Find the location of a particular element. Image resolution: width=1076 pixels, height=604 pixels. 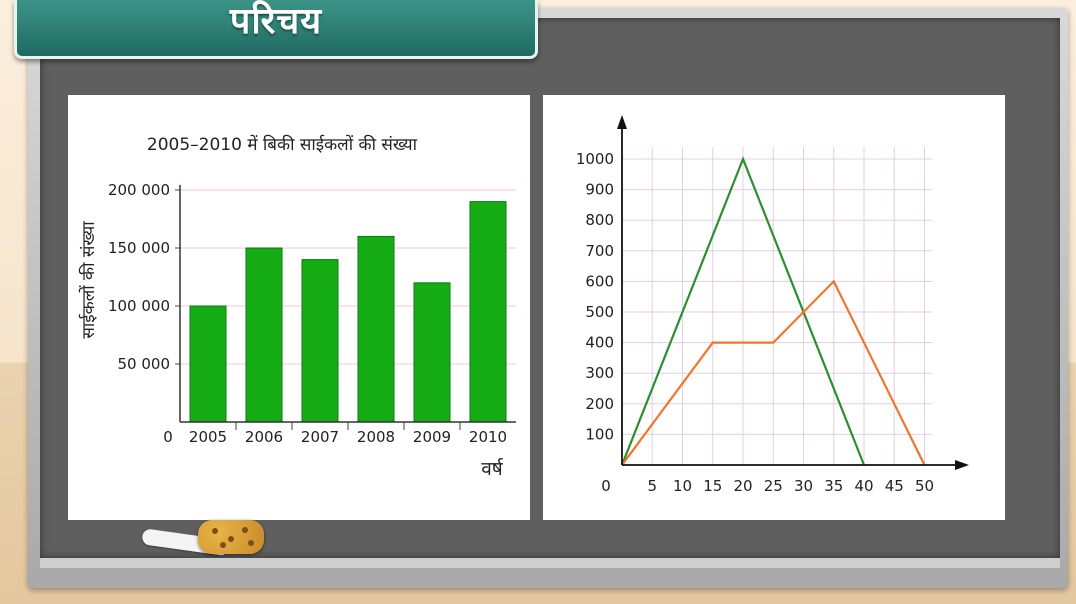

bar-2010 is located at coordinates (488, 312).